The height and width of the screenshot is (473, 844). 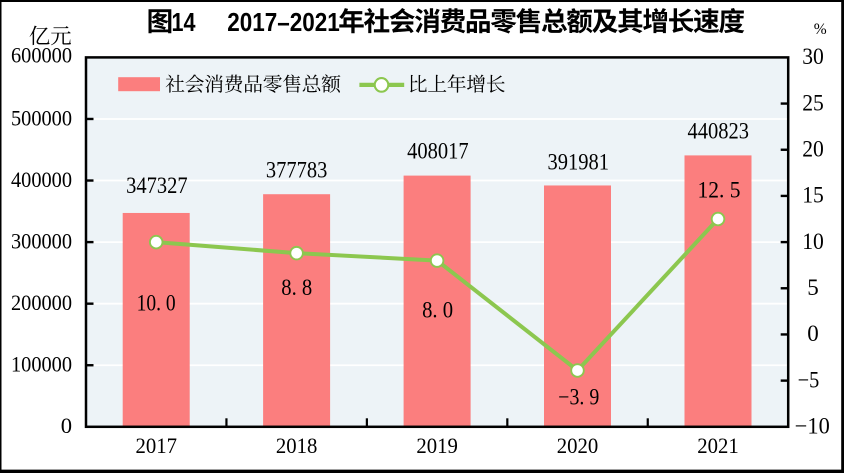 I want to click on svg-text: 10. 0, so click(x=156, y=303).